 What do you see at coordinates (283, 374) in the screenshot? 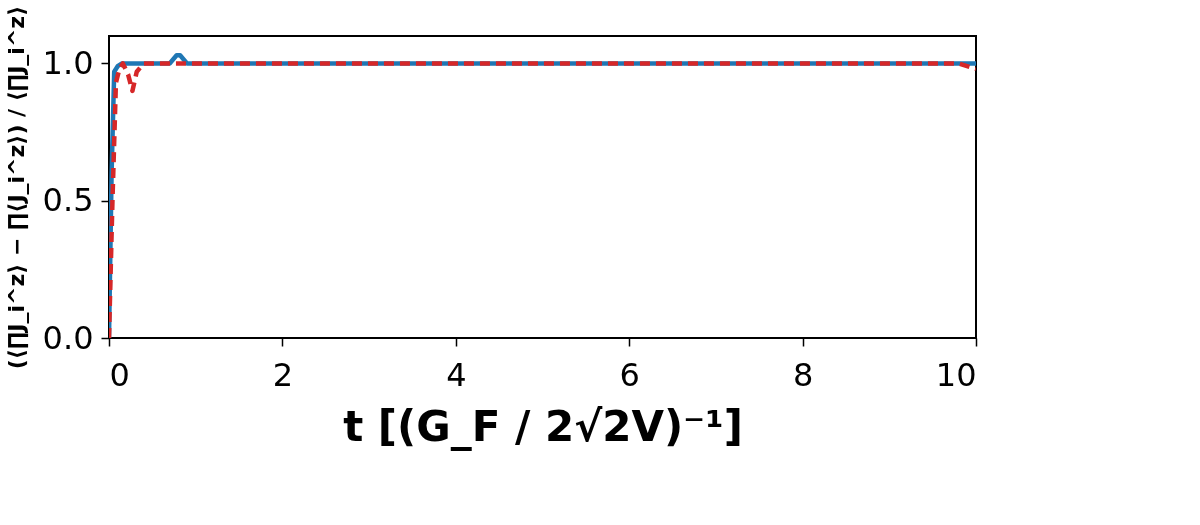
I see `x-tick-label: 2` at bounding box center [283, 374].